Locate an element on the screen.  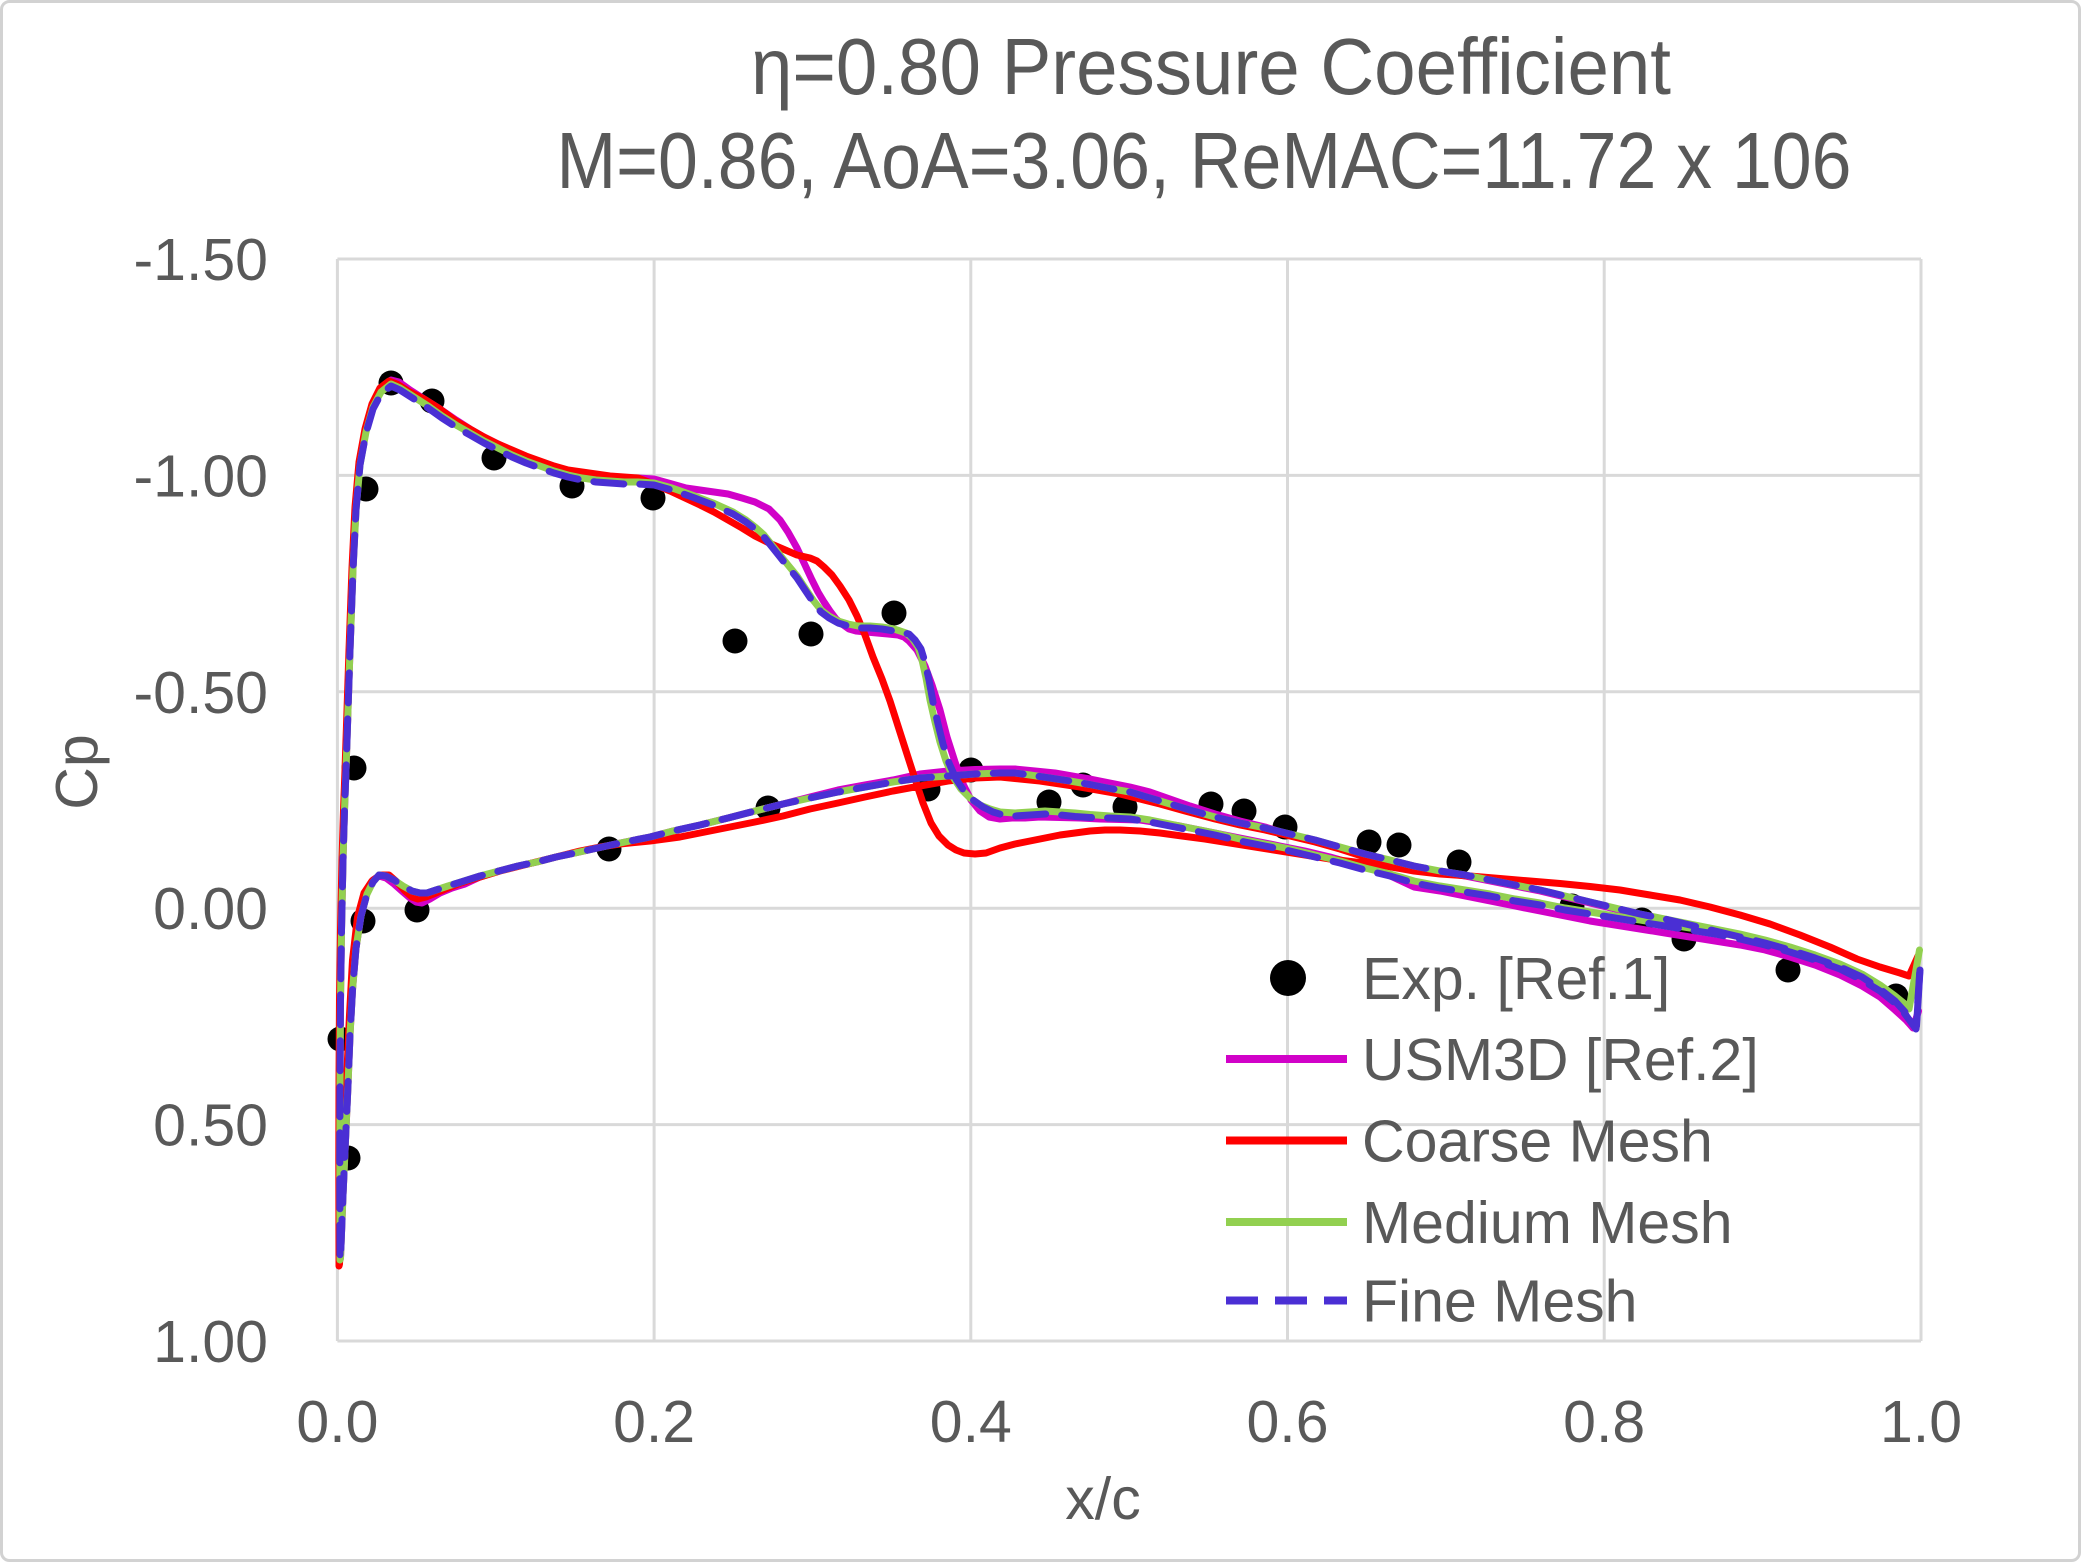
svg-text: 0.50 is located at coordinates (210, 1126).